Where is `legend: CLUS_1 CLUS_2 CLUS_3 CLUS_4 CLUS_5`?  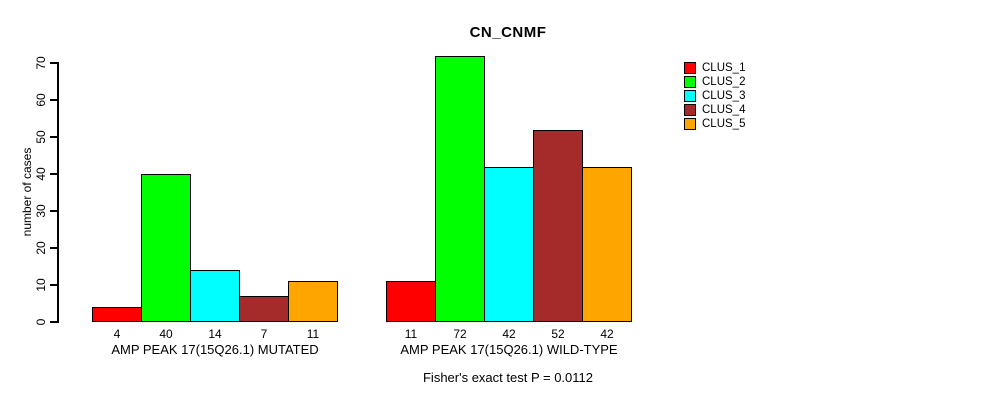 legend: CLUS_1 CLUS_2 CLUS_3 CLUS_4 CLUS_5 is located at coordinates (714, 96).